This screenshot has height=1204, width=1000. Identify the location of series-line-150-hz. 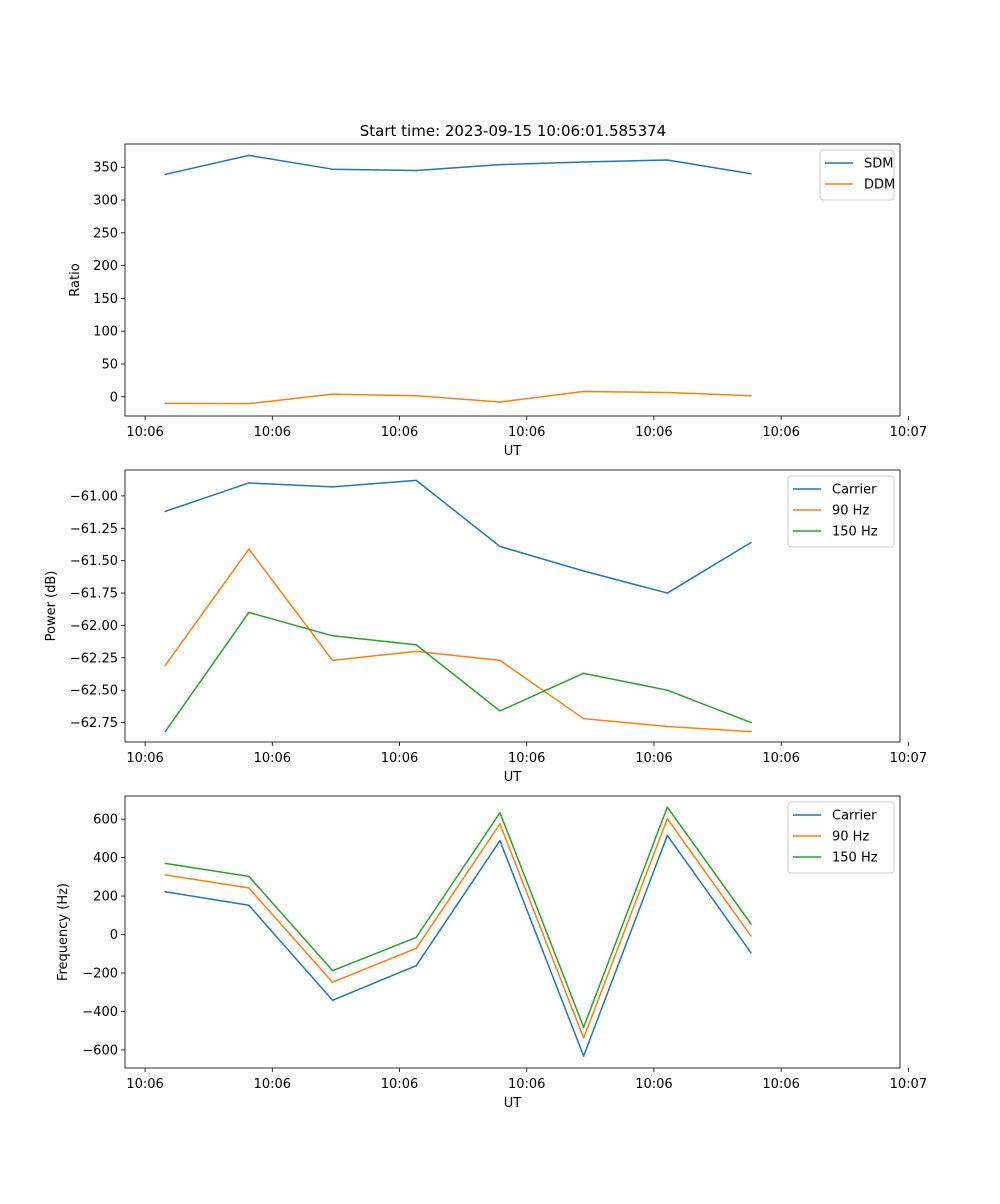
(458, 917).